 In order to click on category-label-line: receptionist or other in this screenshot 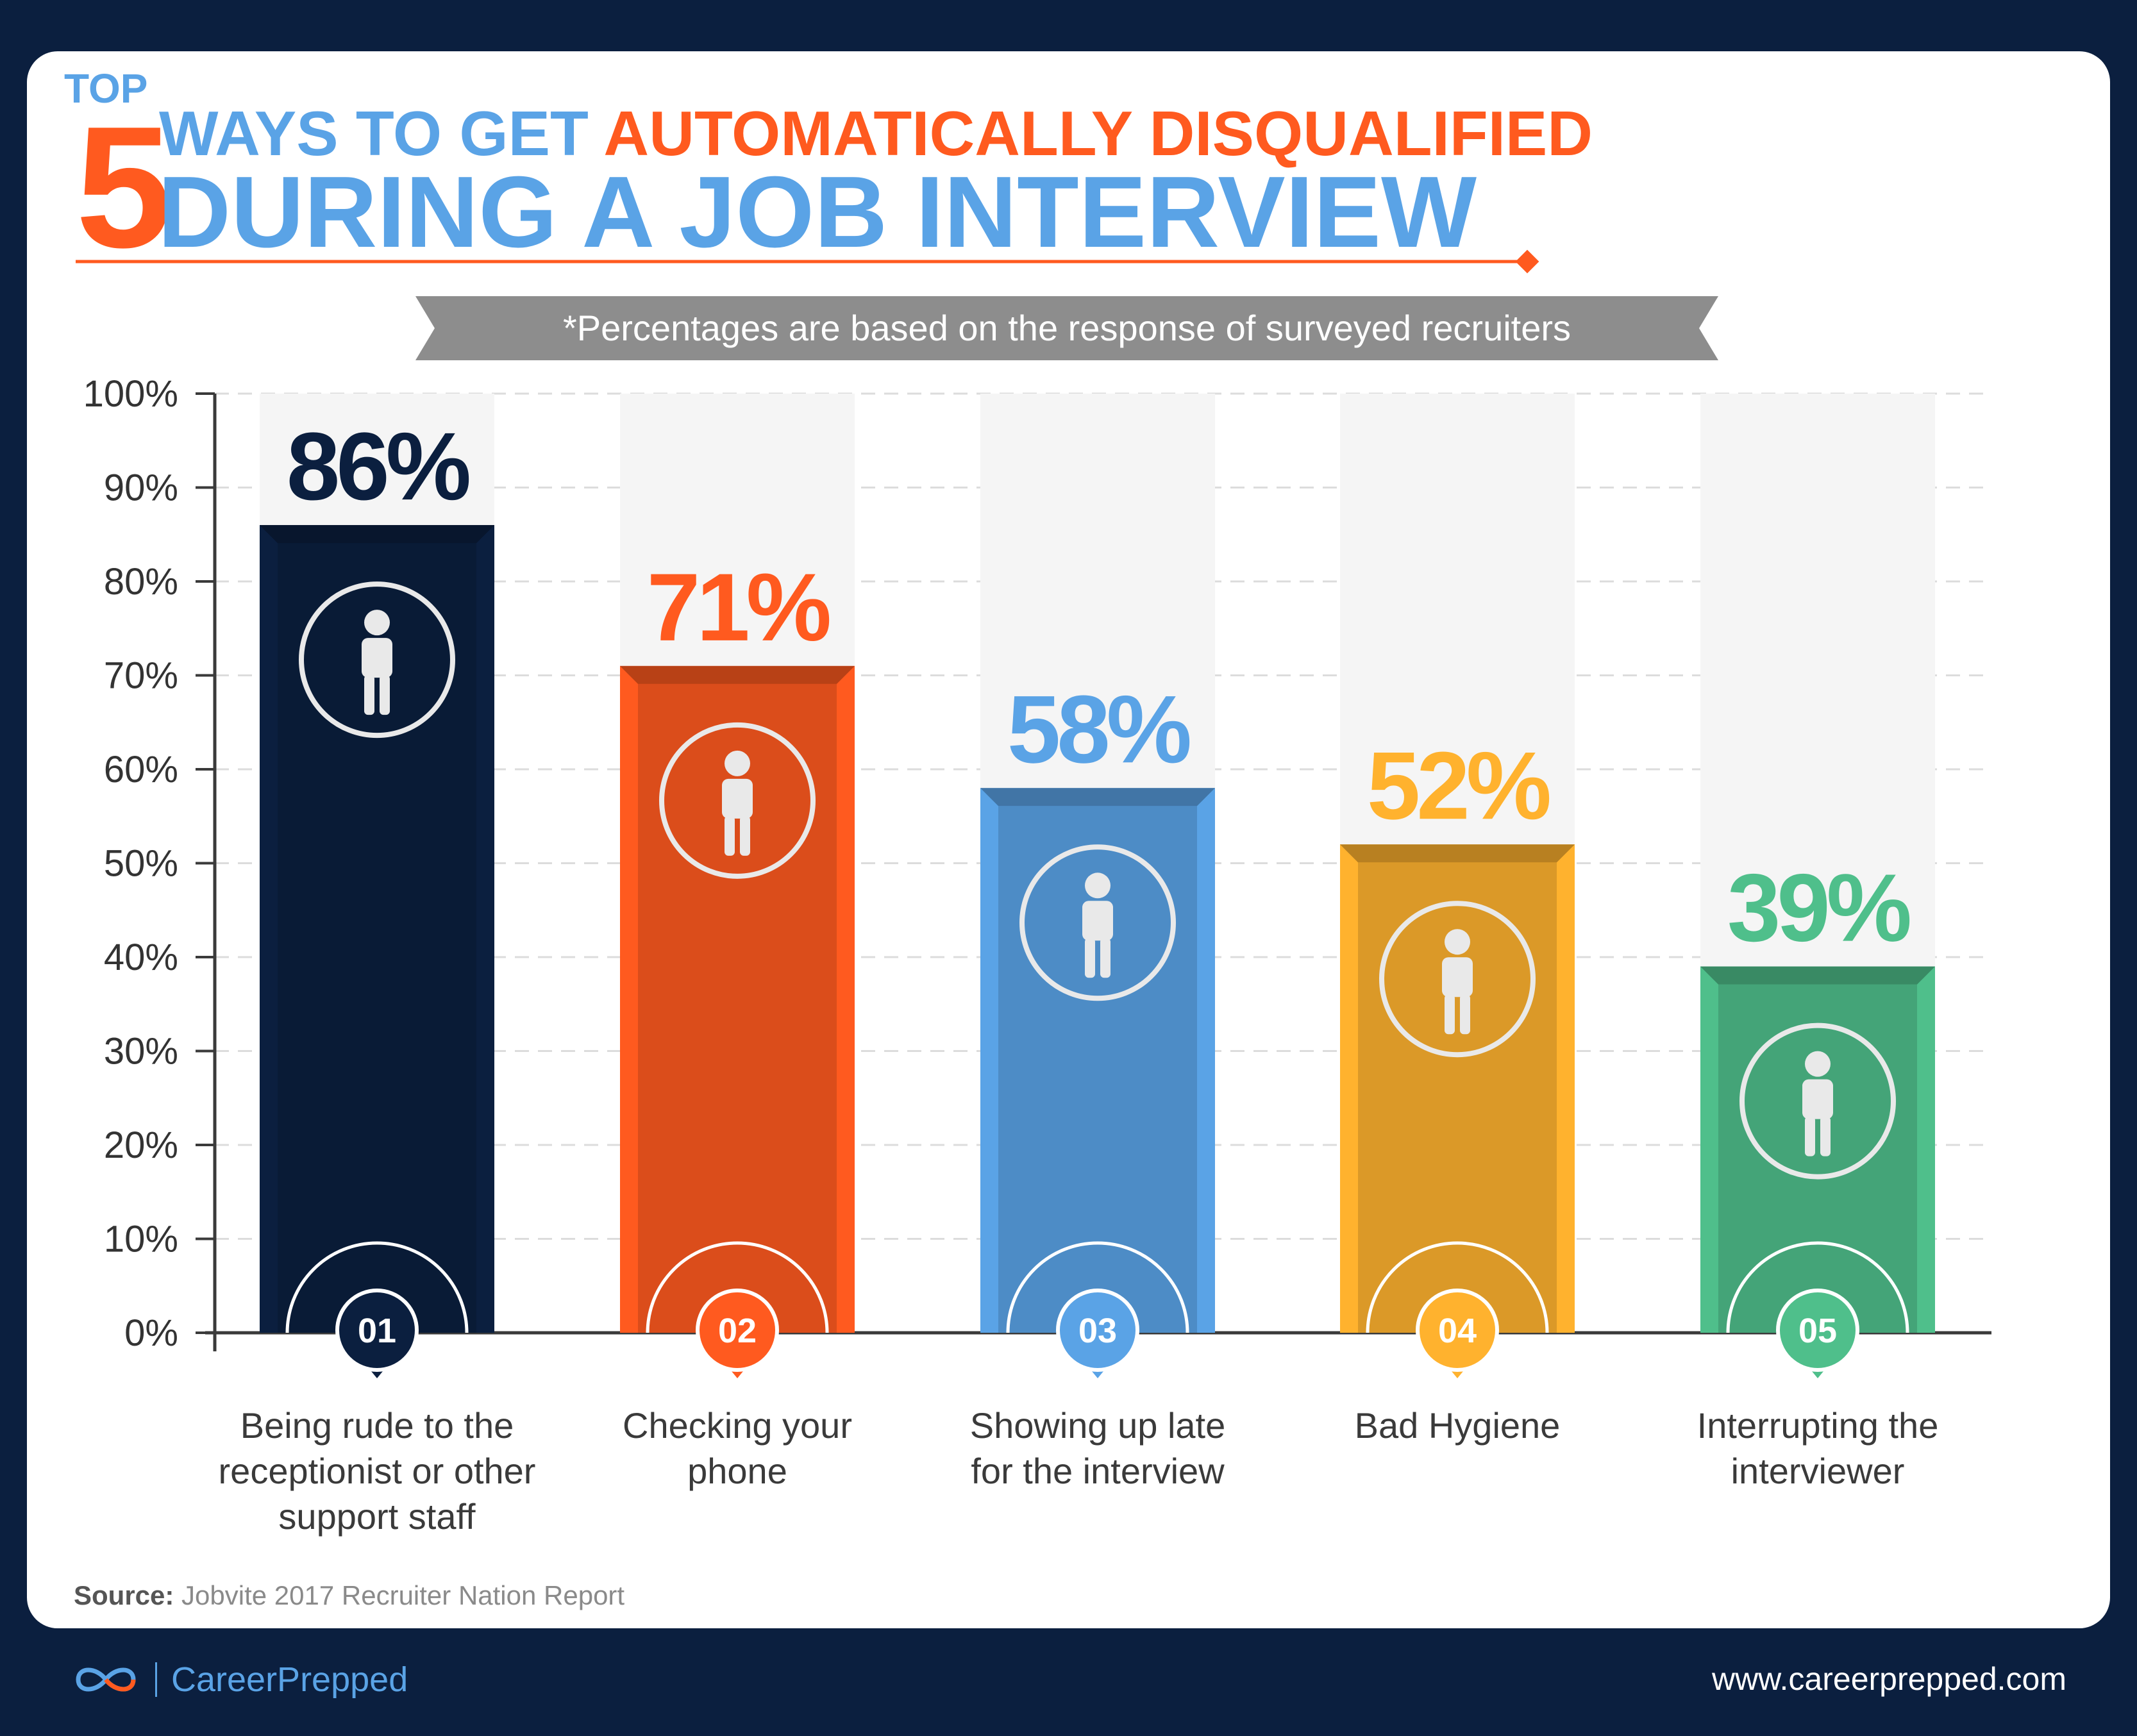, I will do `click(377, 1471)`.